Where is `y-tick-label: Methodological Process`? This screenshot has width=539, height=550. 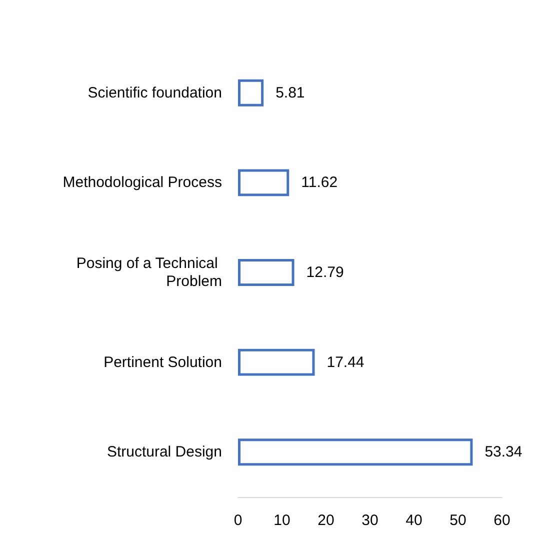 y-tick-label: Methodological Process is located at coordinates (142, 183).